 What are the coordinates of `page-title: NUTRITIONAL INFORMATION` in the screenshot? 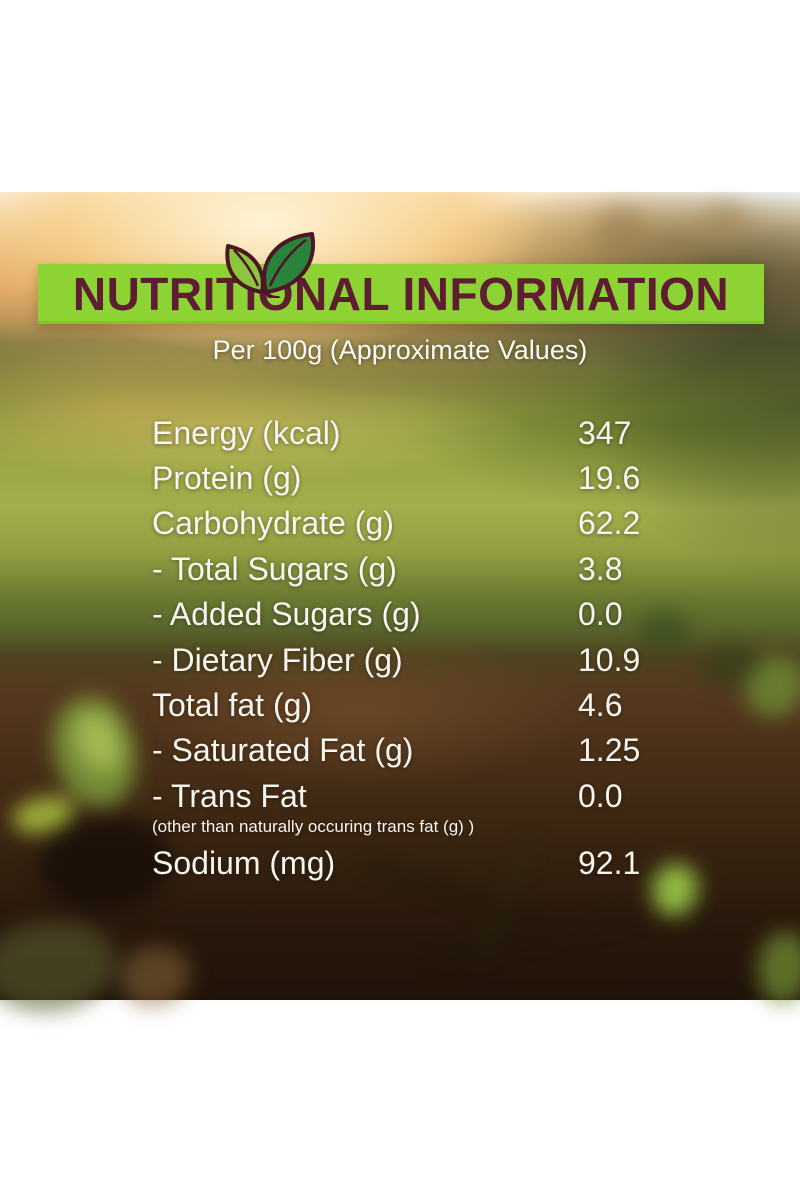 It's located at (401, 294).